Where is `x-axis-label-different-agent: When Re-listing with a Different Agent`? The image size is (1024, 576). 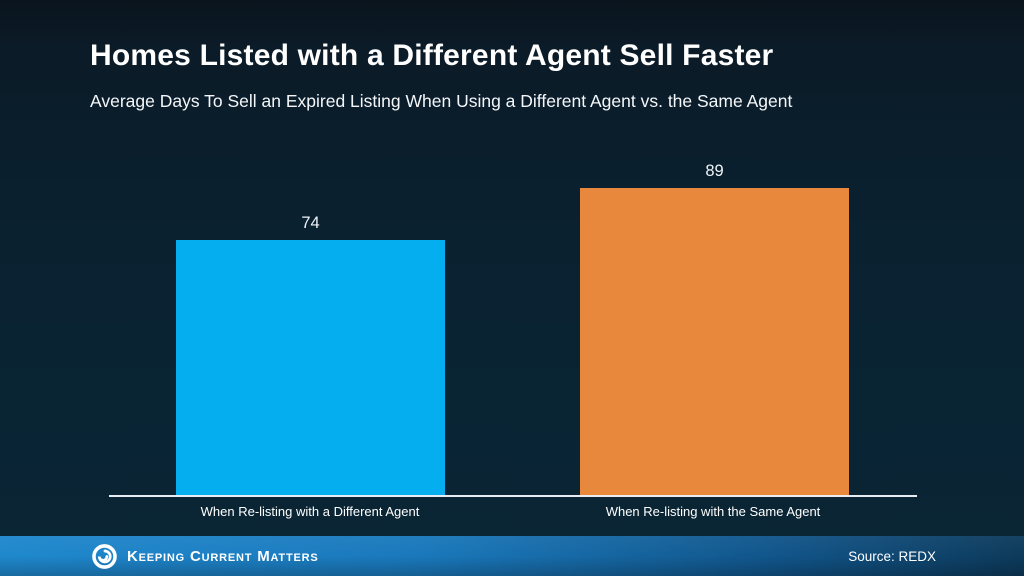
x-axis-label-different-agent: When Re-listing with a Different Agent is located at coordinates (310, 511).